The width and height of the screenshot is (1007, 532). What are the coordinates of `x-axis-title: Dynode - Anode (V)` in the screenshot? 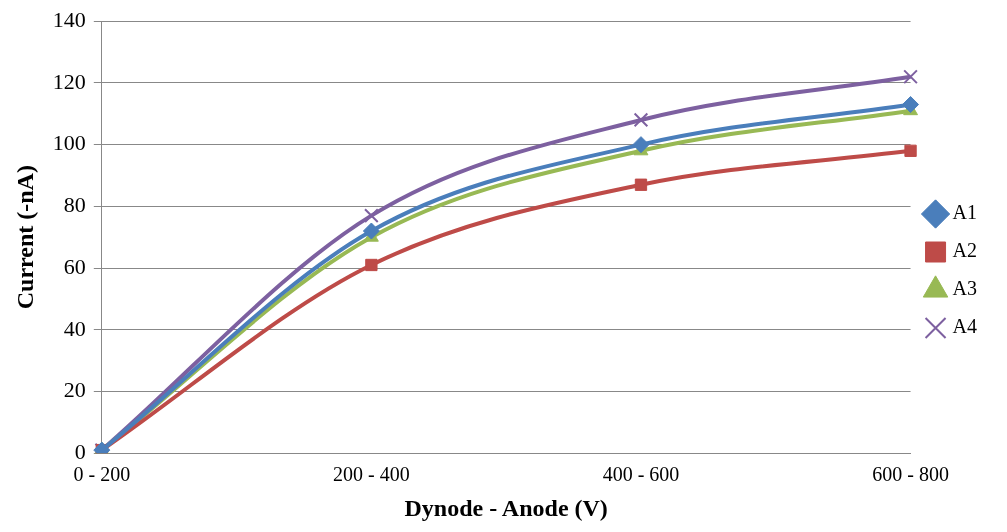 It's located at (506, 507).